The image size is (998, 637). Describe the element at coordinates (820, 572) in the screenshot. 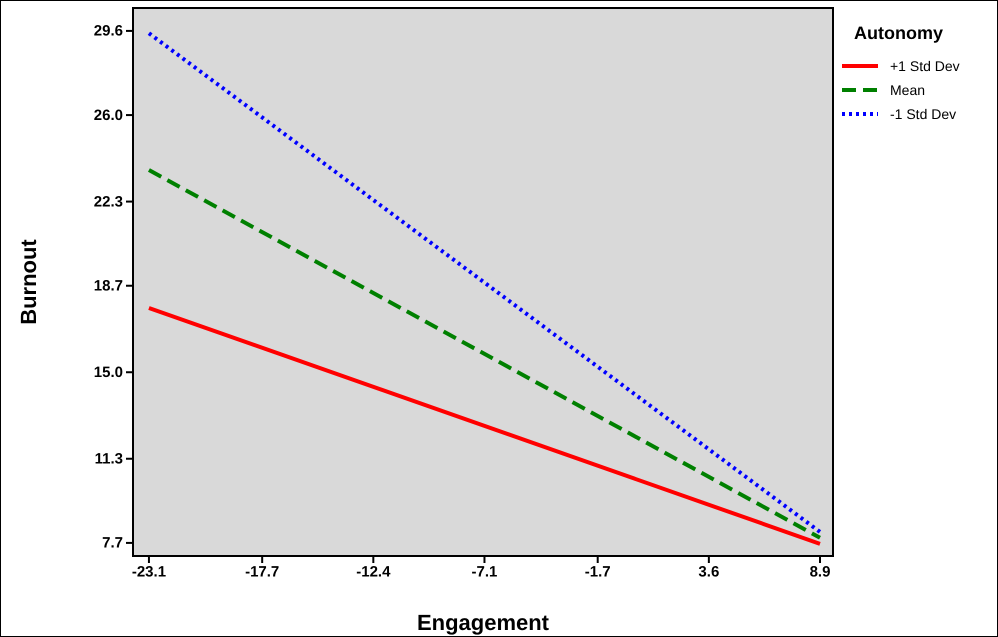

I see `x-tick-label: 8.9` at that location.